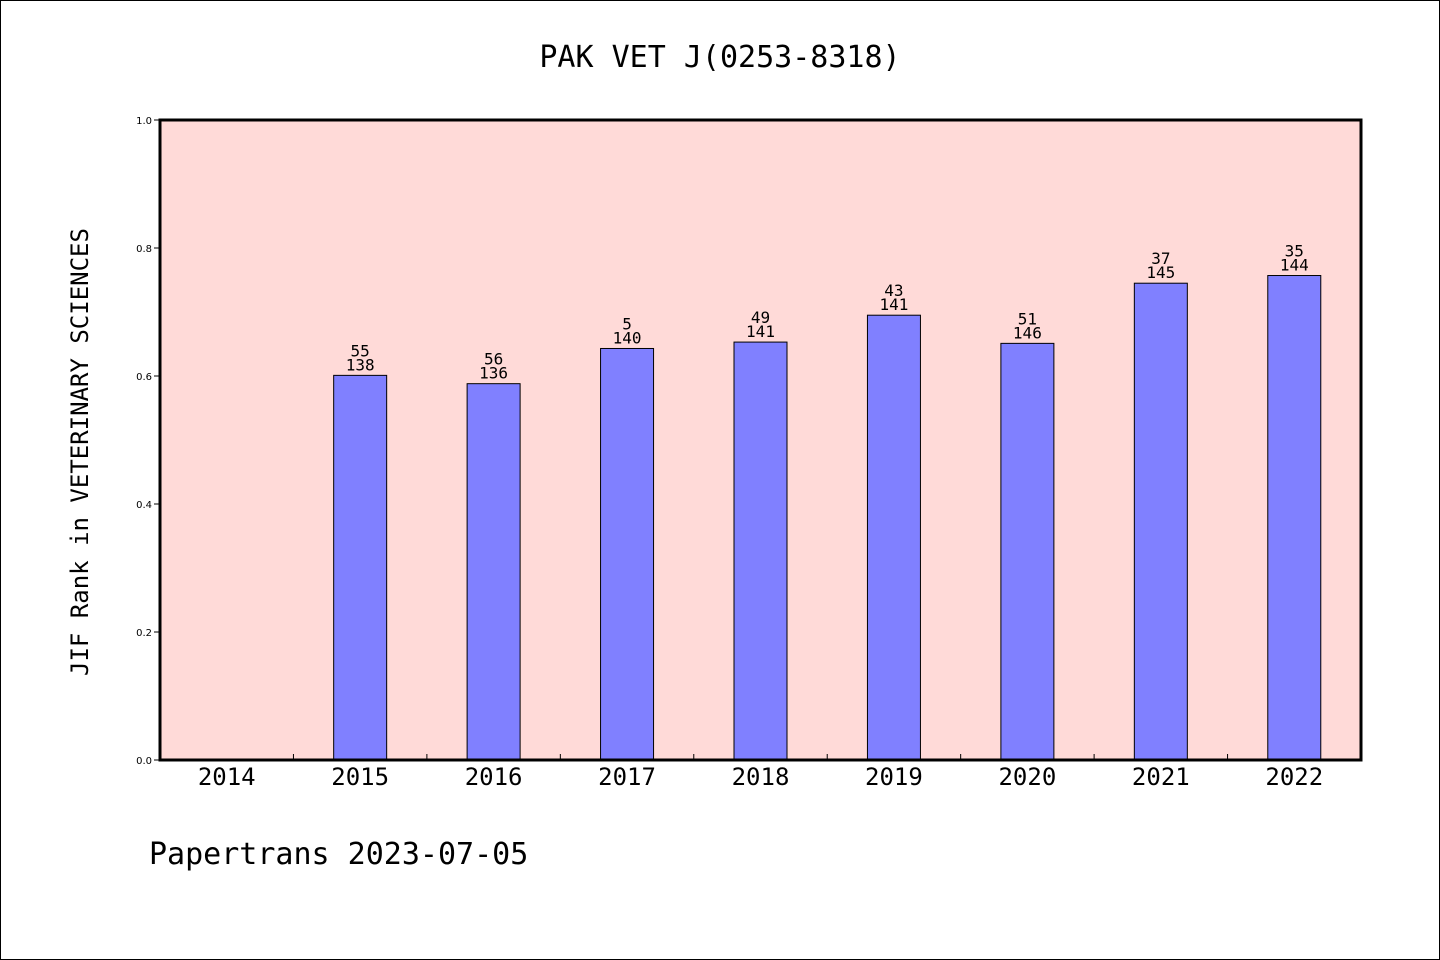 The height and width of the screenshot is (960, 1440). Describe the element at coordinates (1160, 258) in the screenshot. I see `bar-rank-label: 37` at that location.